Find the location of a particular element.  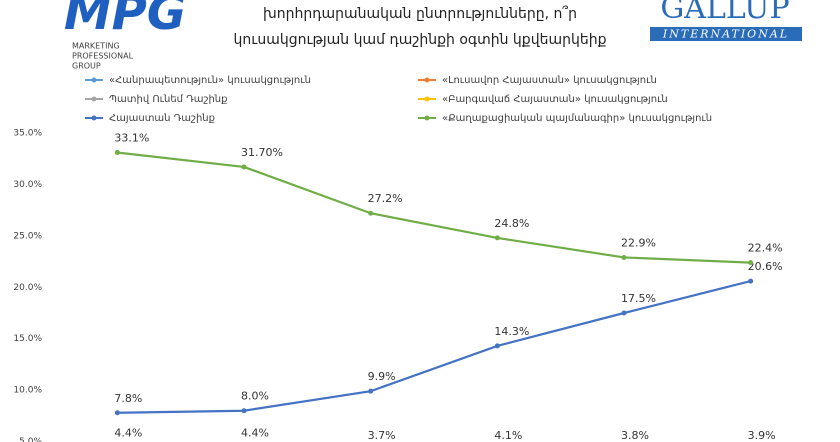

chart-title: խորհրդարանական ընտրությունները, ո՞ր is located at coordinates (420, 13).